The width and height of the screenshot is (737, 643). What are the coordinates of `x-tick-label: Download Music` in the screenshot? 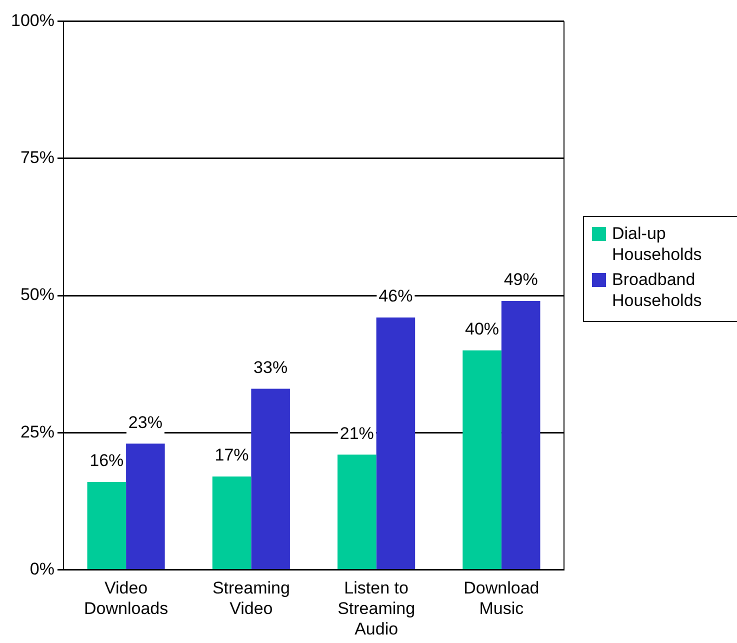 It's located at (502, 598).